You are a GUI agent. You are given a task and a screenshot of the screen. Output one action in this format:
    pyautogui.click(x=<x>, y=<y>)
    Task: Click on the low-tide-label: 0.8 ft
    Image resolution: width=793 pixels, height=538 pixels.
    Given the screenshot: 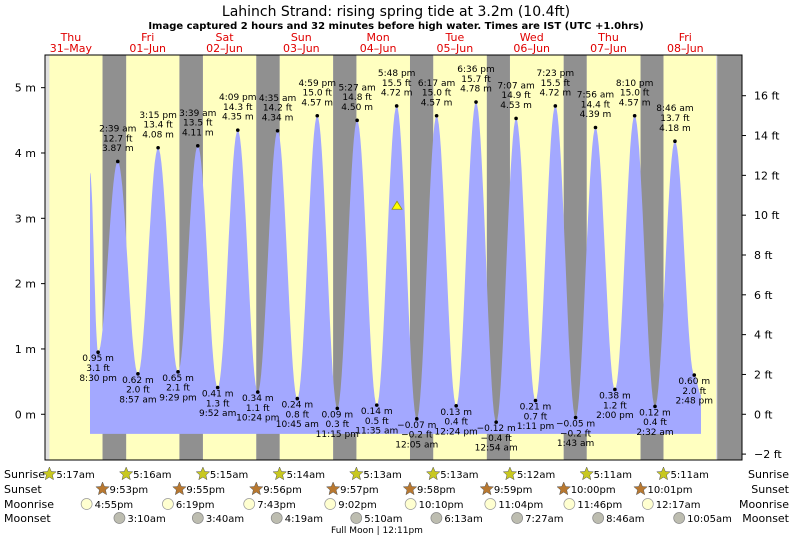 What is the action you would take?
    pyautogui.click(x=297, y=415)
    